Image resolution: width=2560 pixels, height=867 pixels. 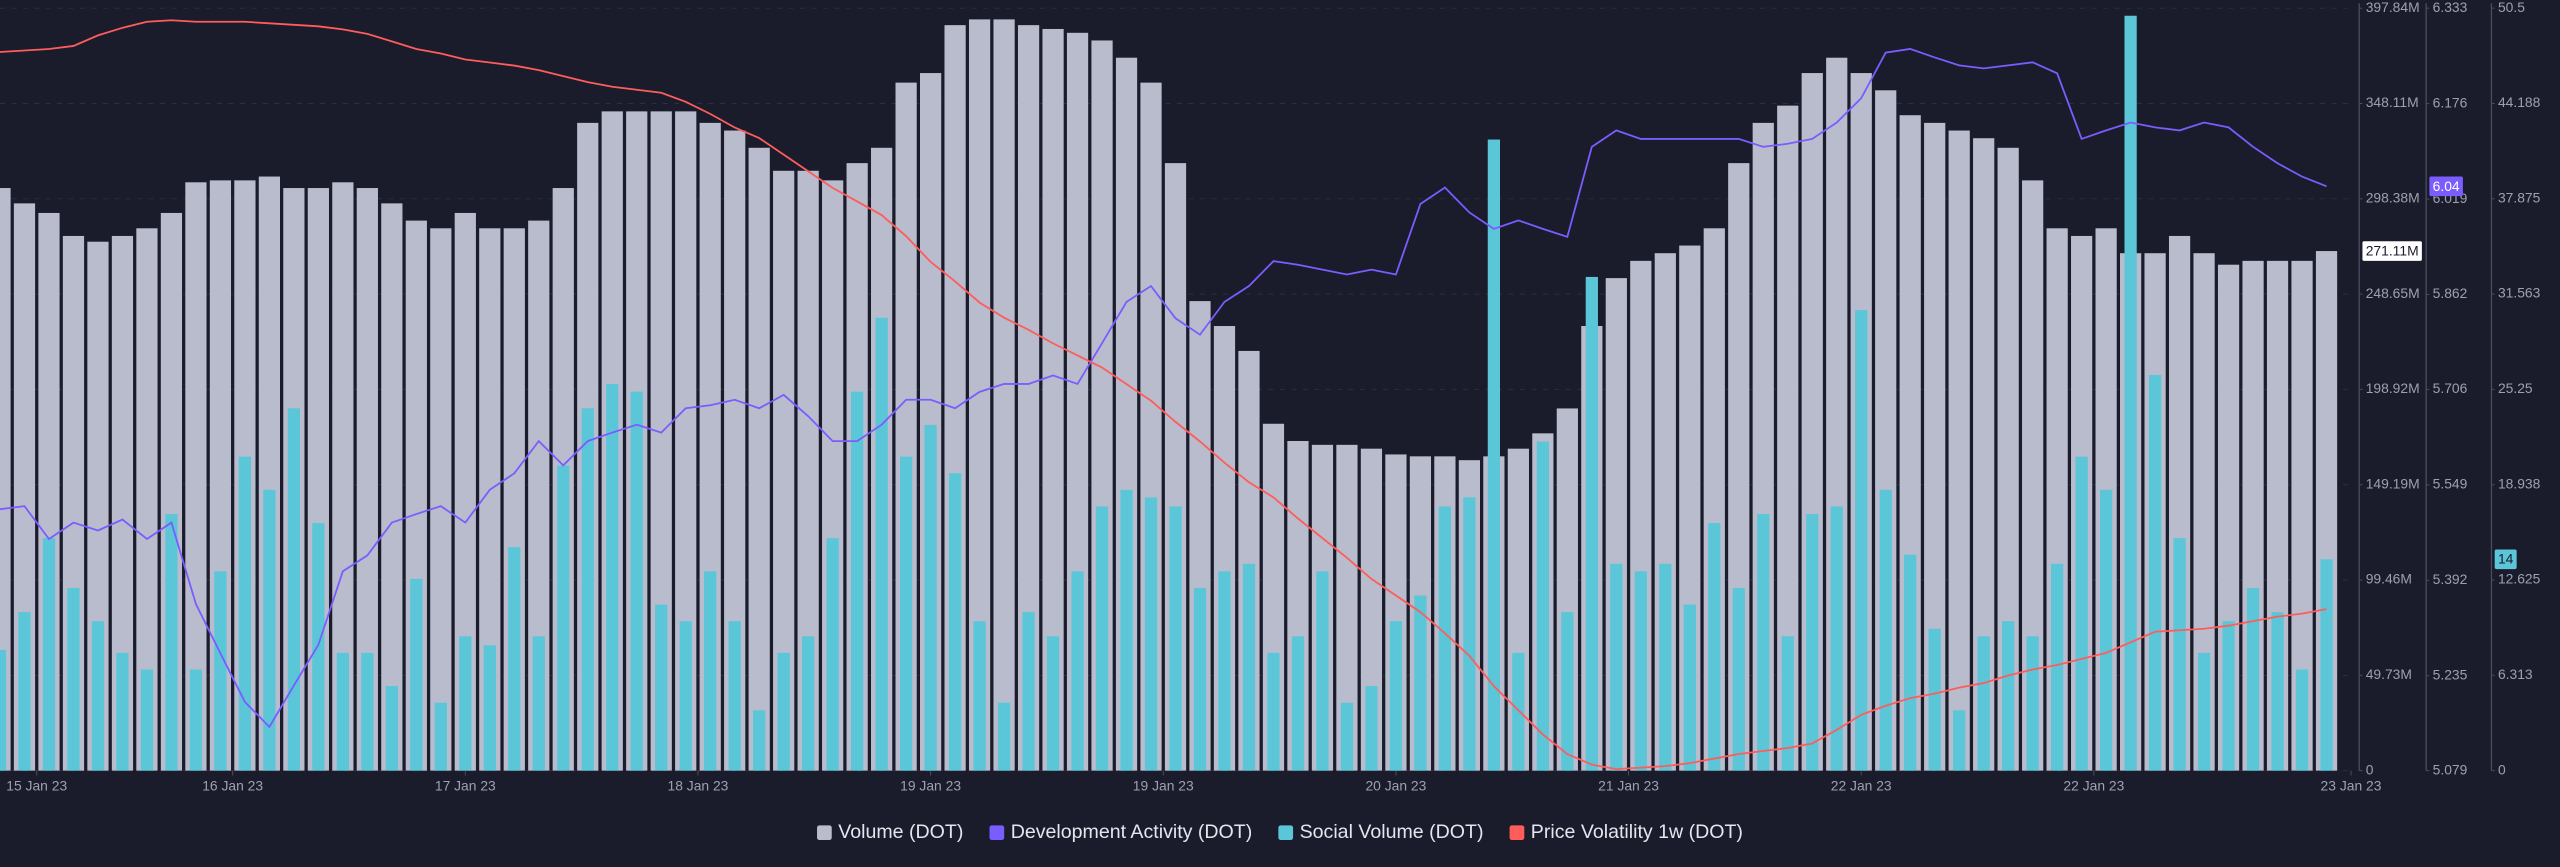 I want to click on y-tick-label: 198.92M, so click(x=2393, y=388).